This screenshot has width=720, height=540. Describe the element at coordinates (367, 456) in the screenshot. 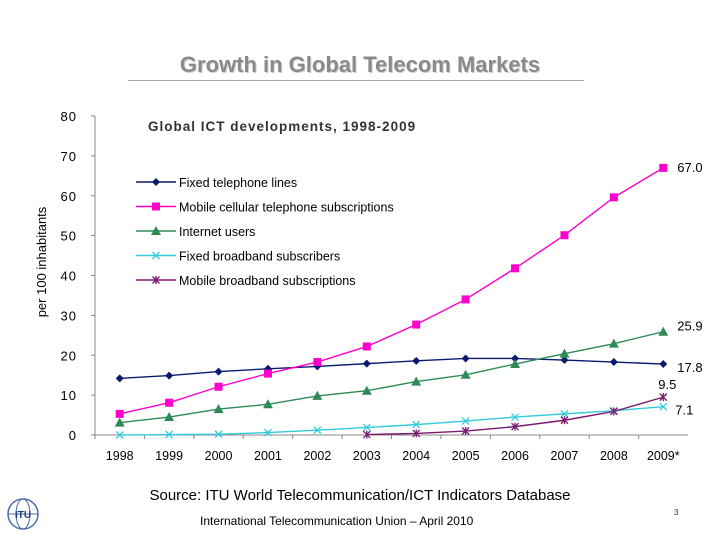

I see `x-tick-label: 2003` at that location.